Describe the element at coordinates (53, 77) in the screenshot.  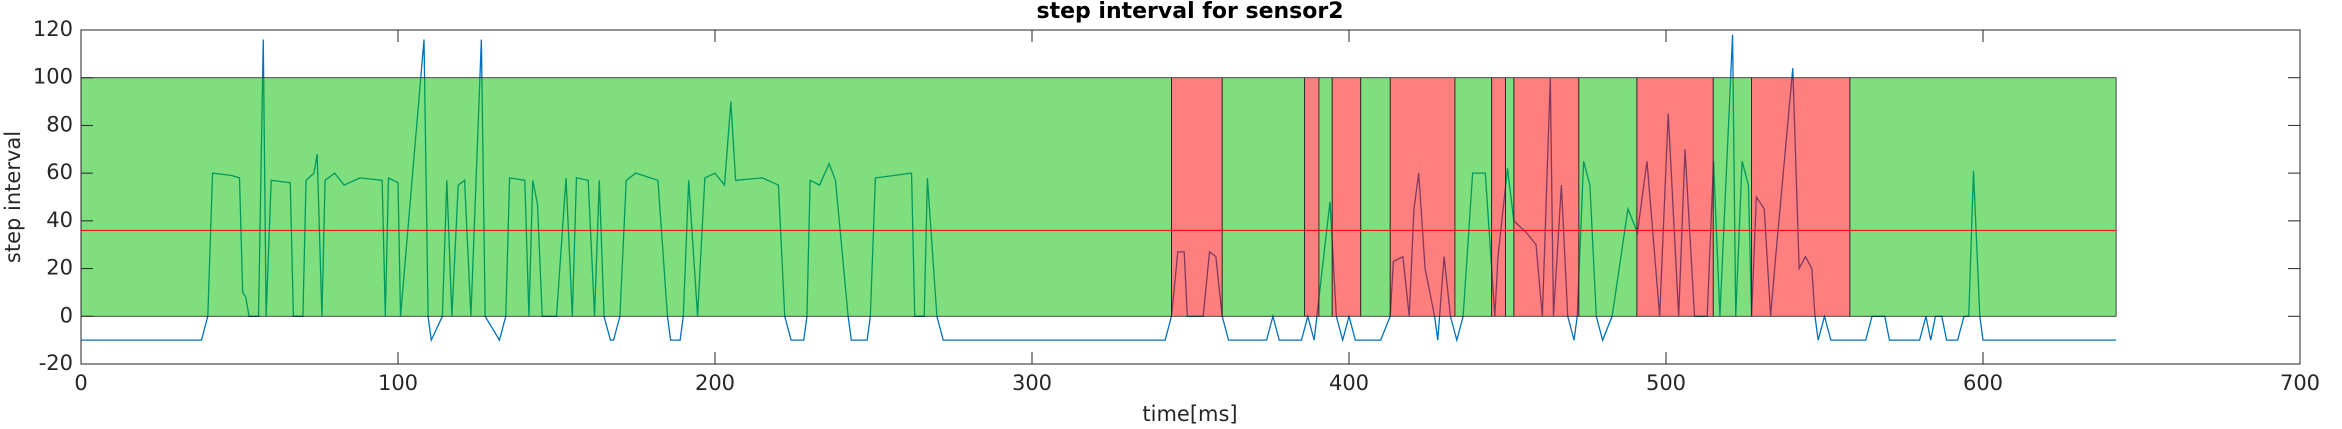
I see `y-tick-label: 100` at that location.